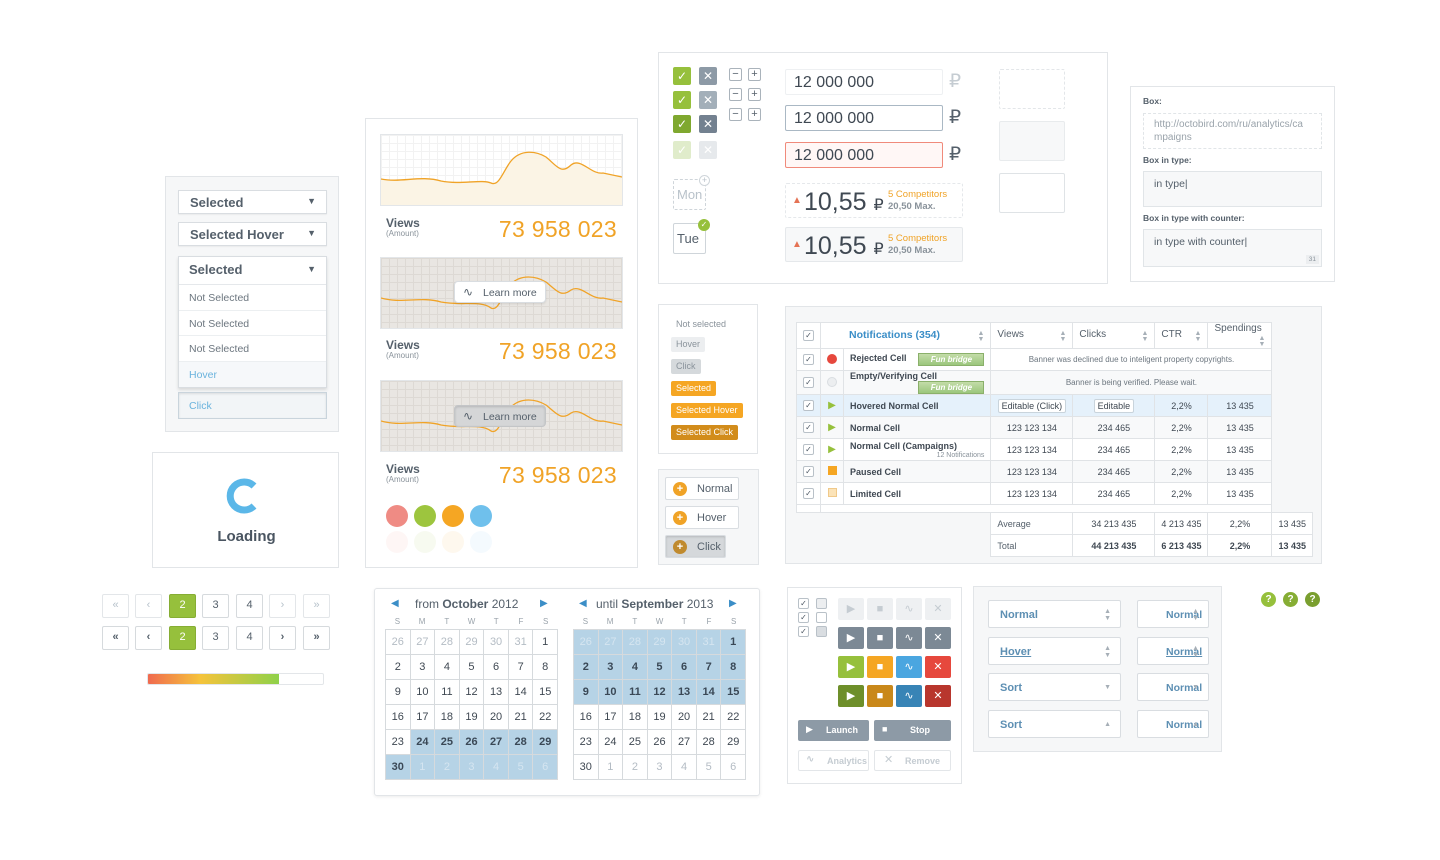 This screenshot has width=1440, height=860. What do you see at coordinates (864, 155) in the screenshot?
I see `amount-input-error: 12 000 000` at bounding box center [864, 155].